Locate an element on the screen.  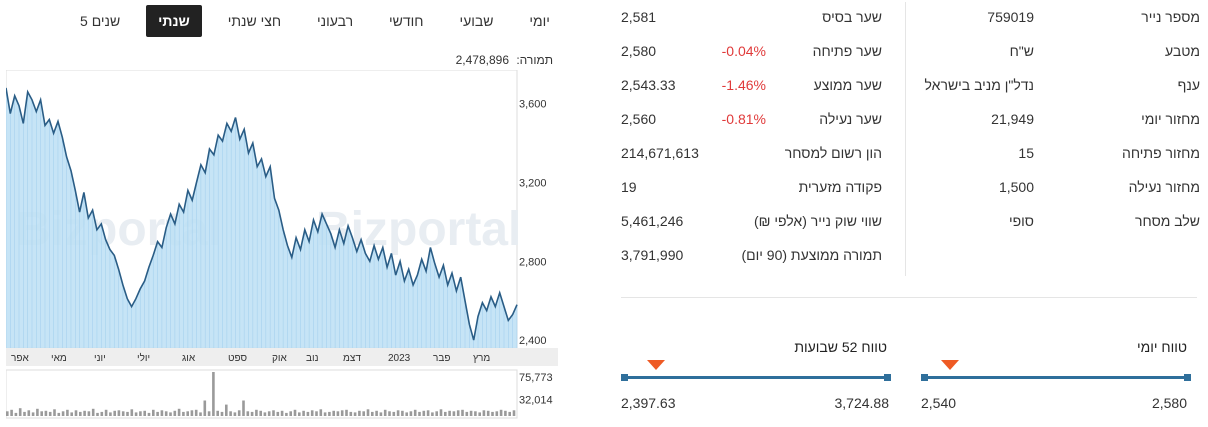
week52-range-end-left is located at coordinates (624, 377).